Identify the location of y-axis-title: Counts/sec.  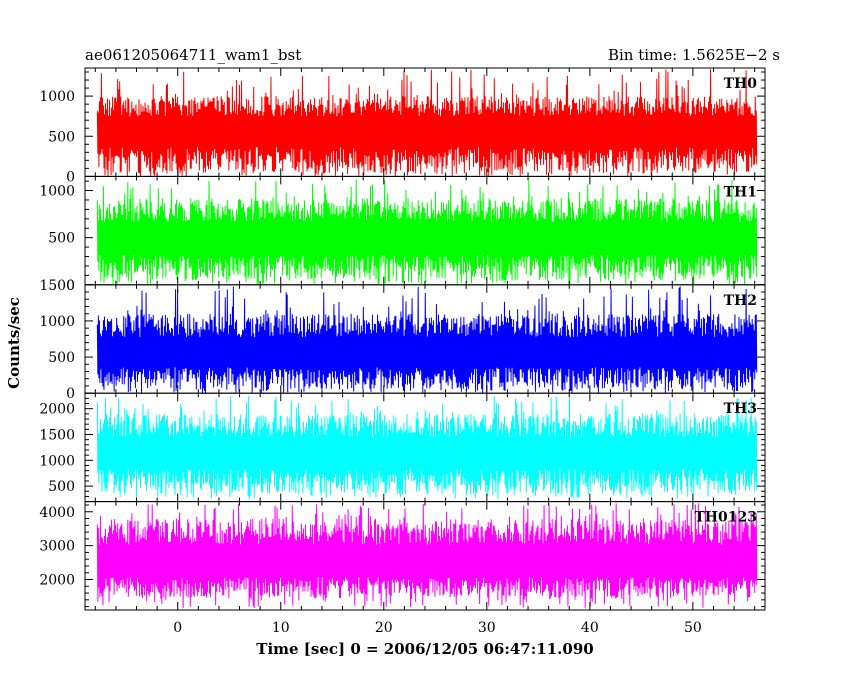
(14, 343).